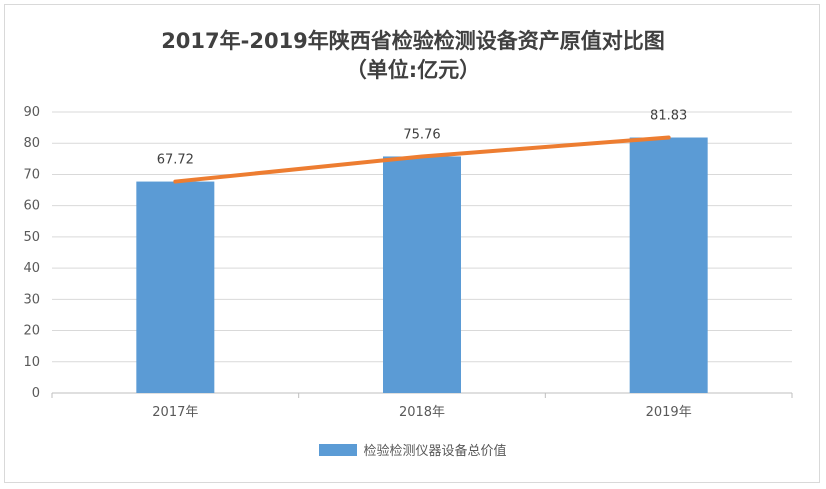 The height and width of the screenshot is (489, 826). Describe the element at coordinates (413, 41) in the screenshot. I see `chart-title: 2017年-2019年陕西省检验检测设备资产原值对比图` at that location.